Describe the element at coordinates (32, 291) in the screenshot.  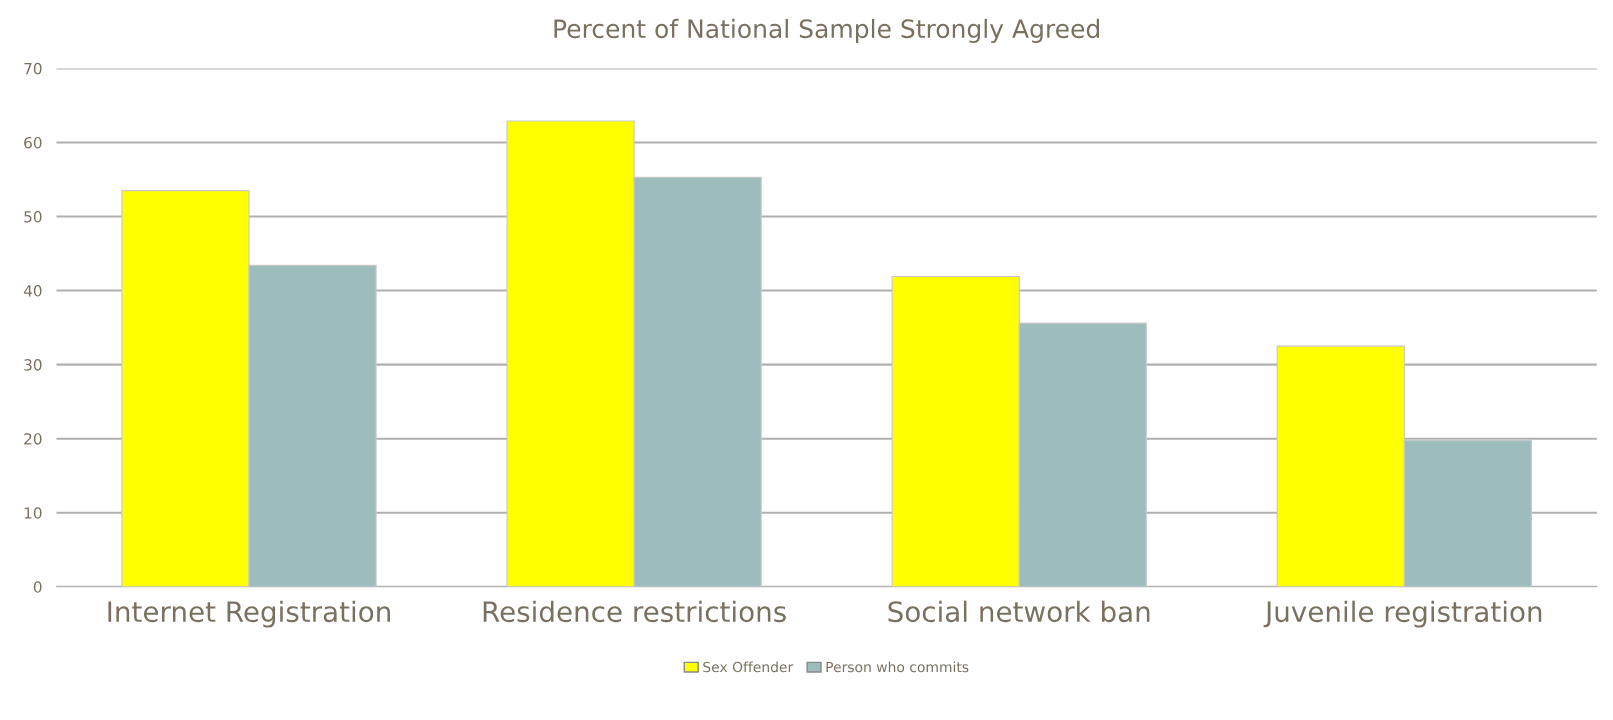
I see `y-tick-label: 40` at that location.